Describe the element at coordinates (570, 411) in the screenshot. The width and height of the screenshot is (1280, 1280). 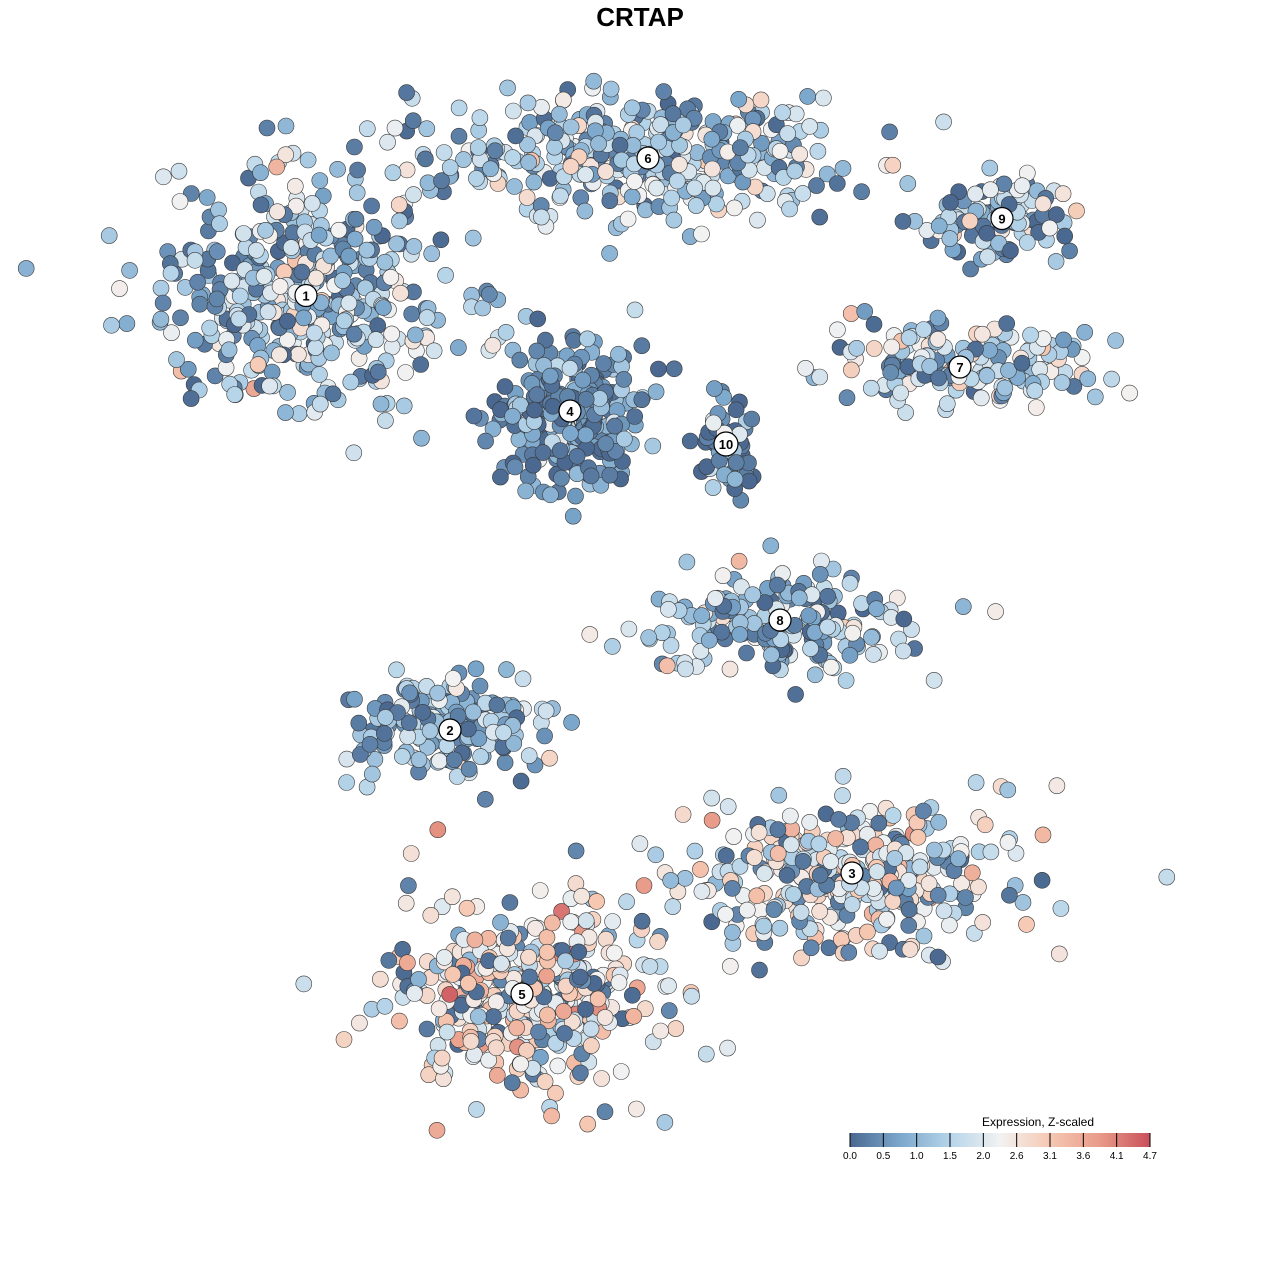
I see `cluster-label-text: 4` at that location.